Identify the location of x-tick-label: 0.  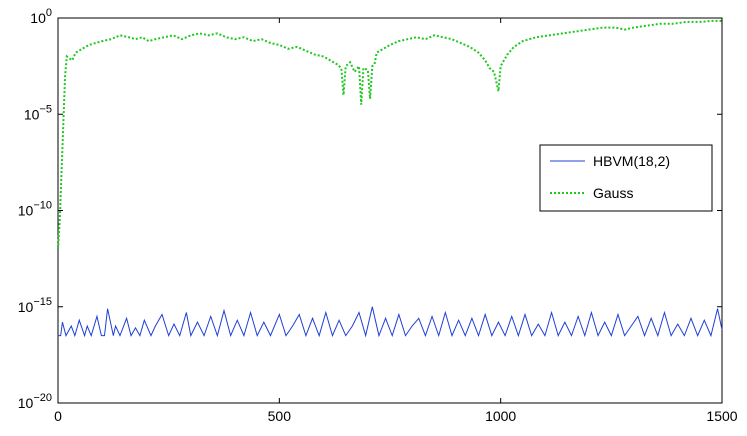
(58, 416).